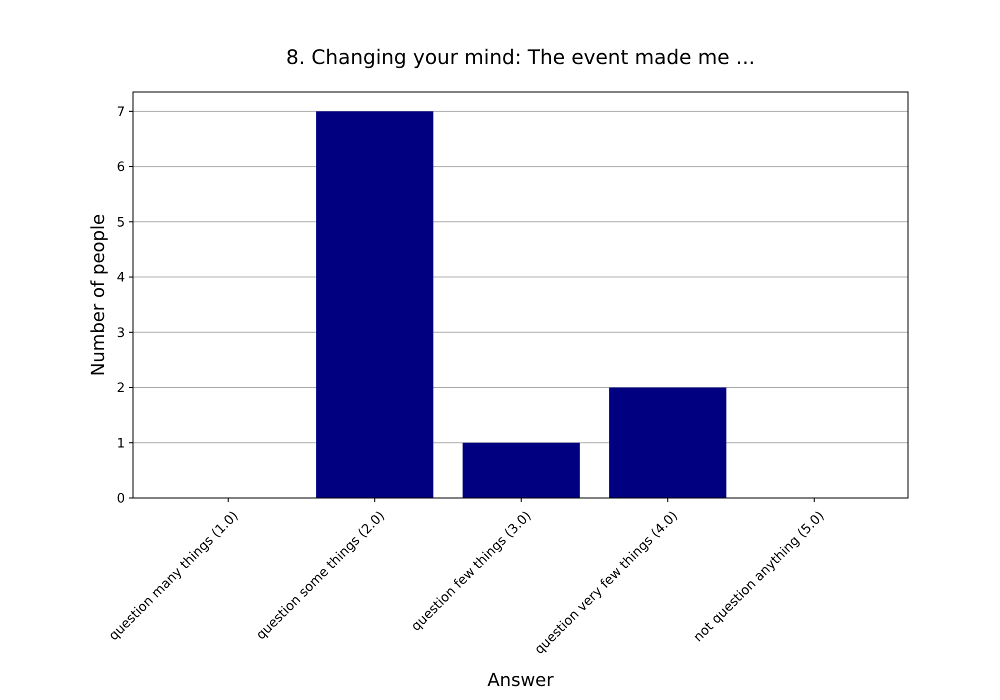  I want to click on y-axis-title: Number of people, so click(98, 295).